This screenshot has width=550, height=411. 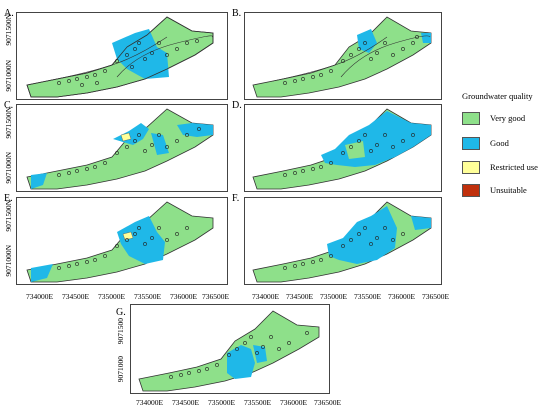 I want to click on map-b, so click(x=342, y=57).